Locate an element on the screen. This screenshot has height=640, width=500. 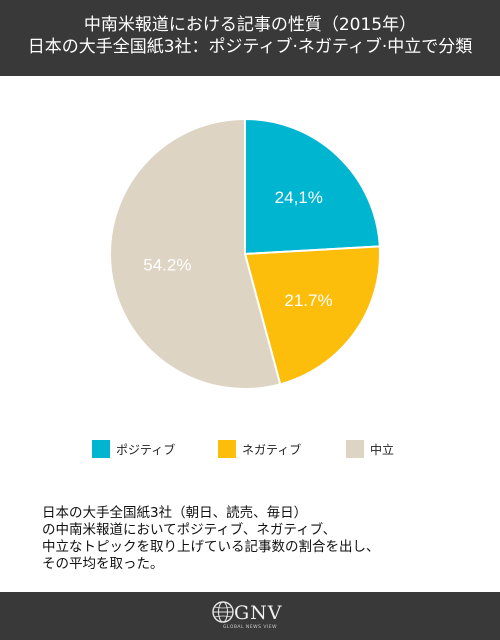
legend-item-0: ポジティブ is located at coordinates (133, 449).